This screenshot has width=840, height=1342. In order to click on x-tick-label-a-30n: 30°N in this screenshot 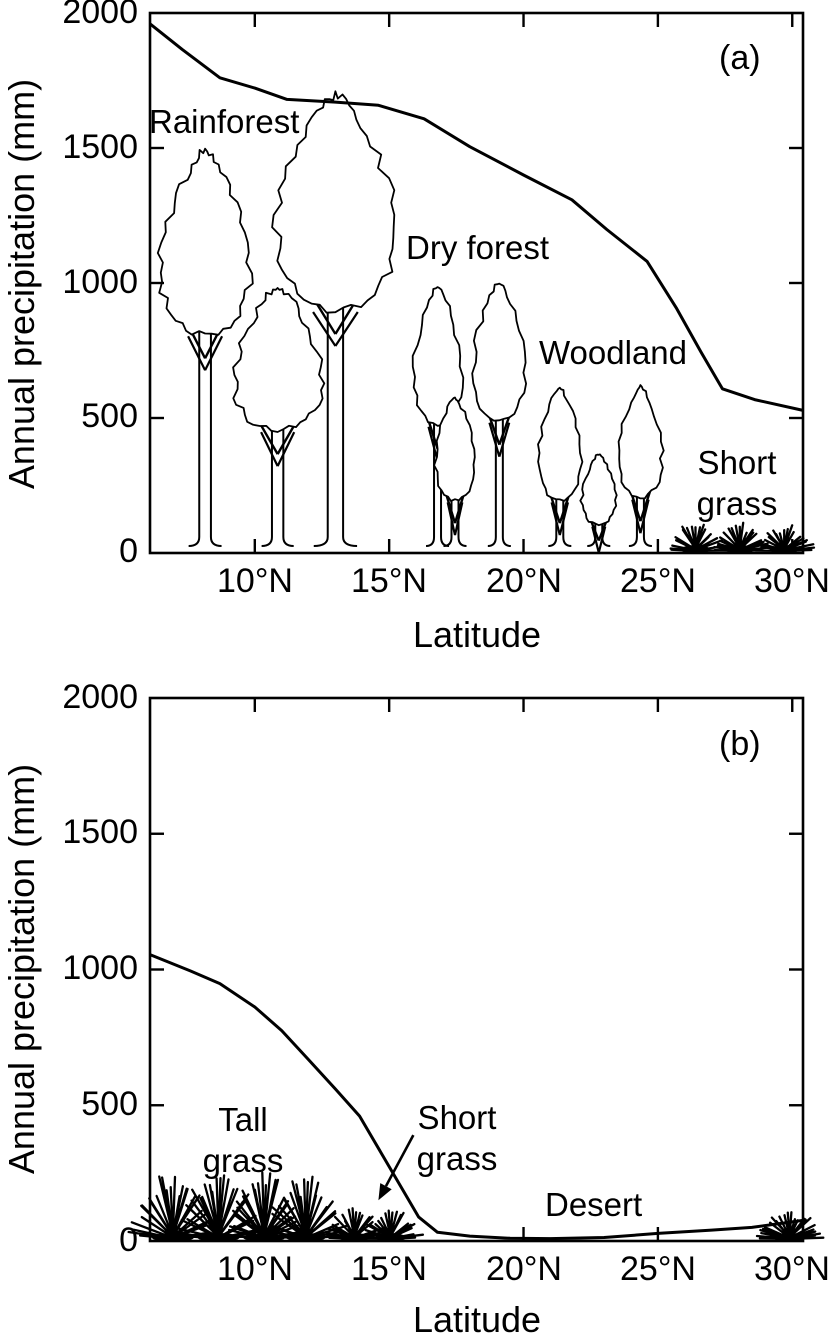, I will do `click(792, 581)`.